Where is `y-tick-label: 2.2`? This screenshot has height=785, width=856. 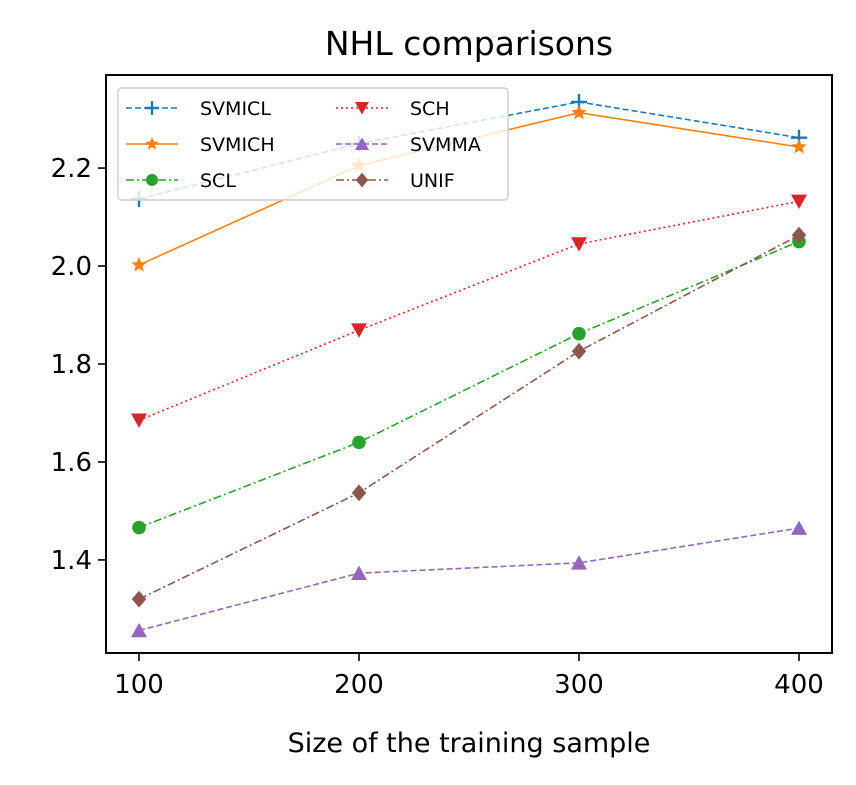
y-tick-label: 2.2 is located at coordinates (71, 169).